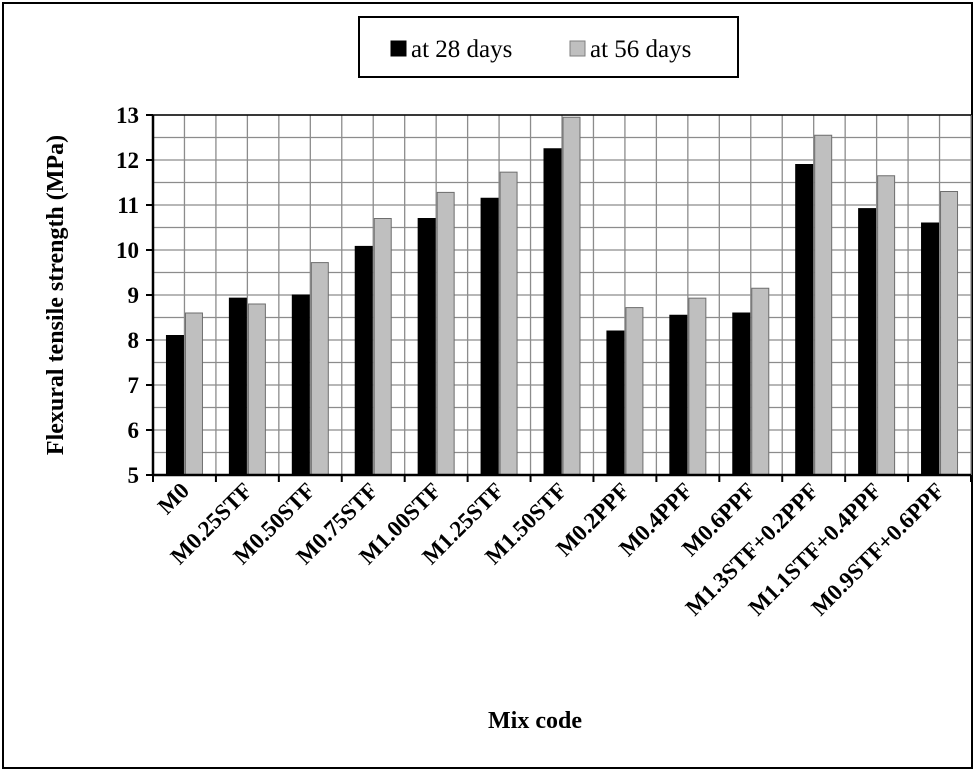  What do you see at coordinates (577, 48) in the screenshot?
I see `legend-swatch-56-days` at bounding box center [577, 48].